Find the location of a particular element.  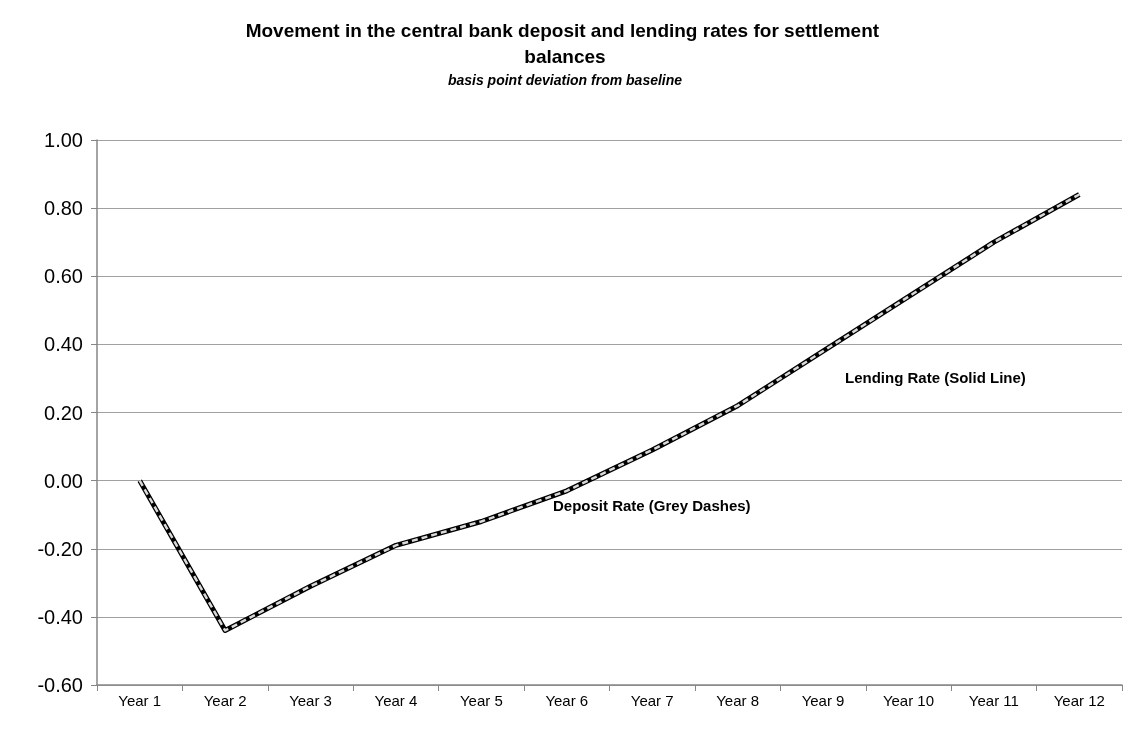

x-tick-label: Year 7 is located at coordinates (652, 700).